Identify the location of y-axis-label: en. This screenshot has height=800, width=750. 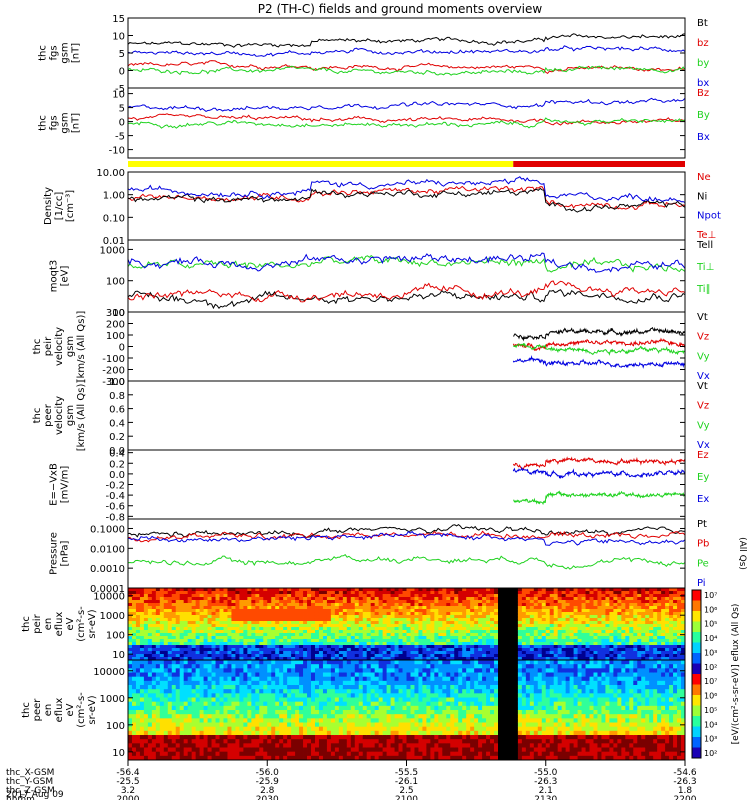
(48, 624).